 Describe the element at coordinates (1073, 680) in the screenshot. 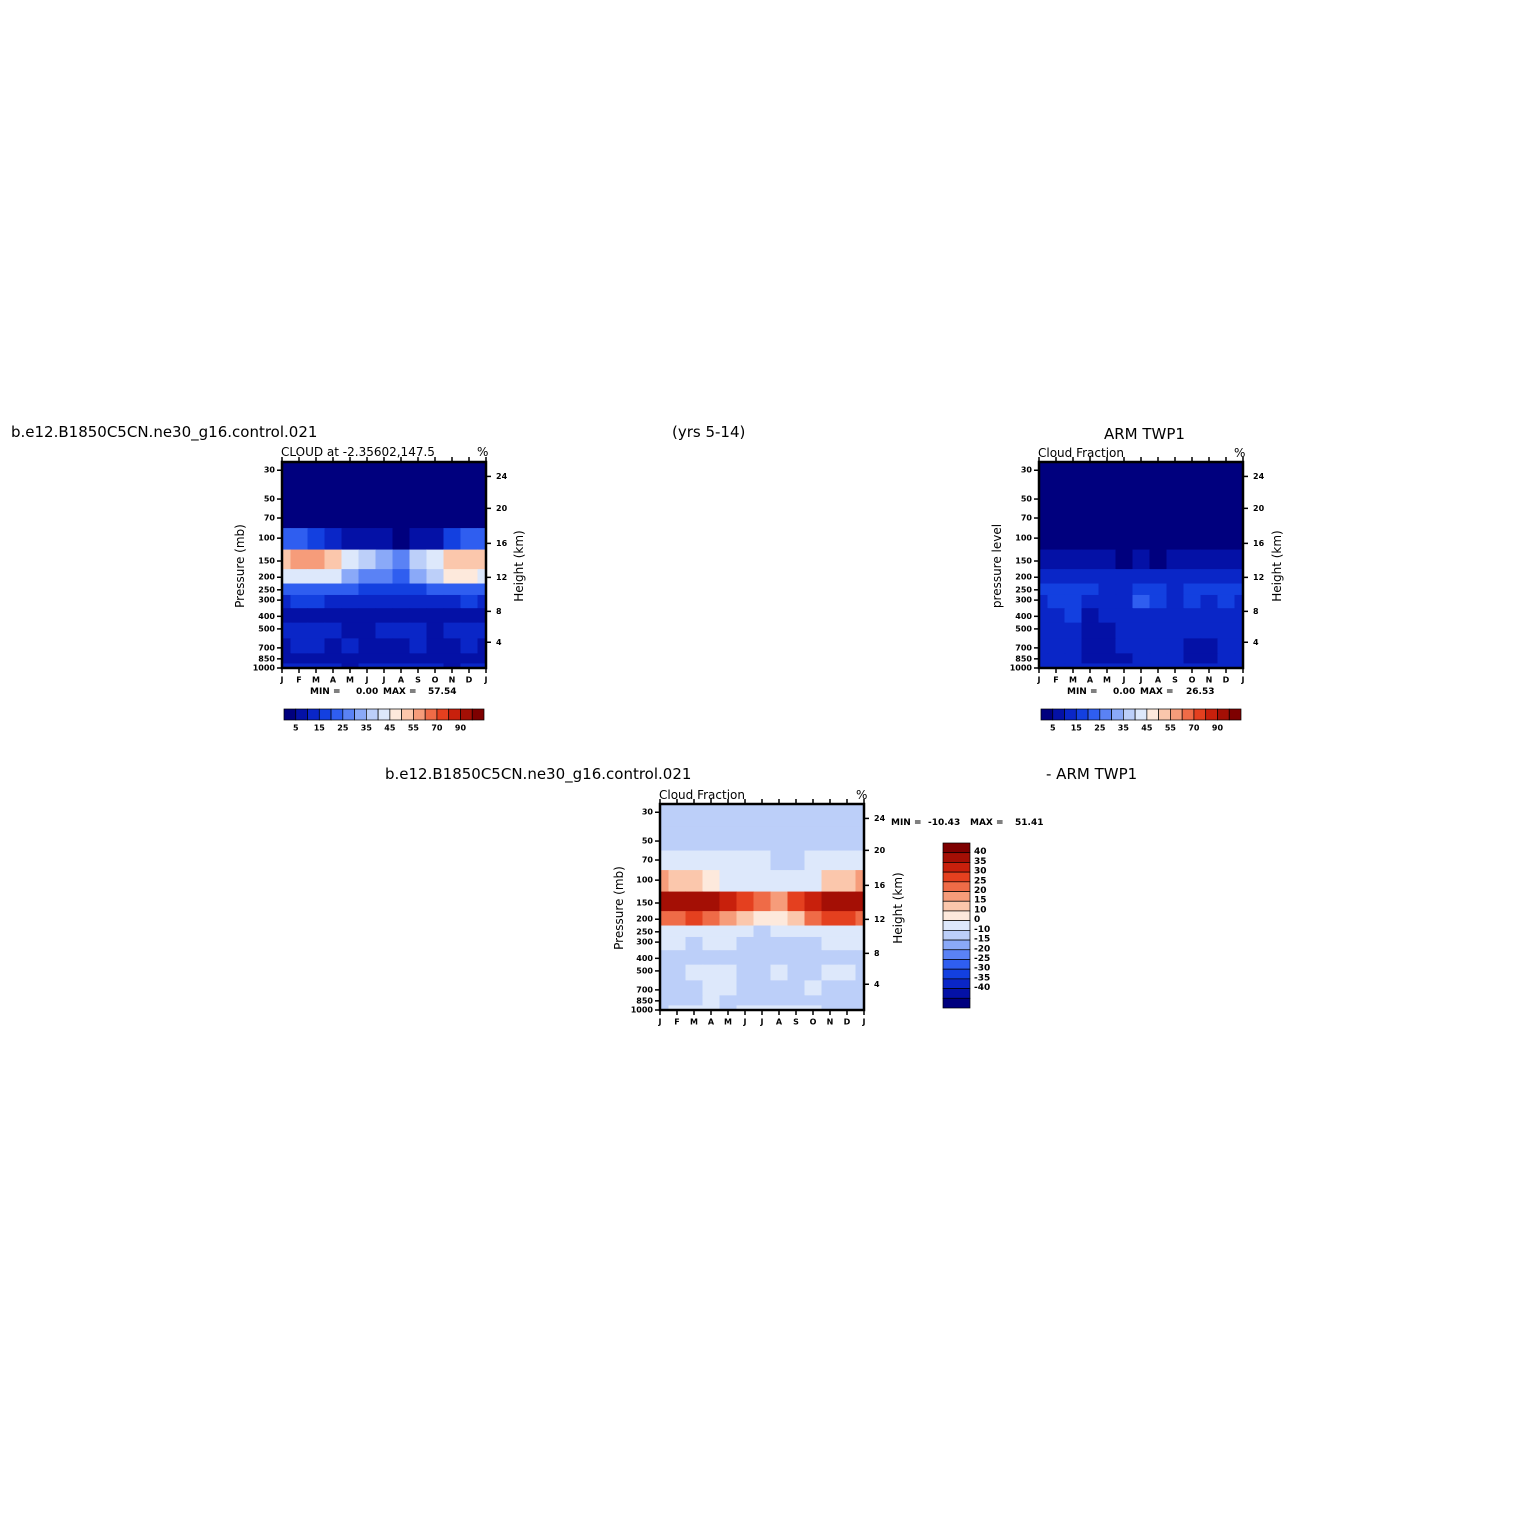

I see `x-tick-label: M` at that location.